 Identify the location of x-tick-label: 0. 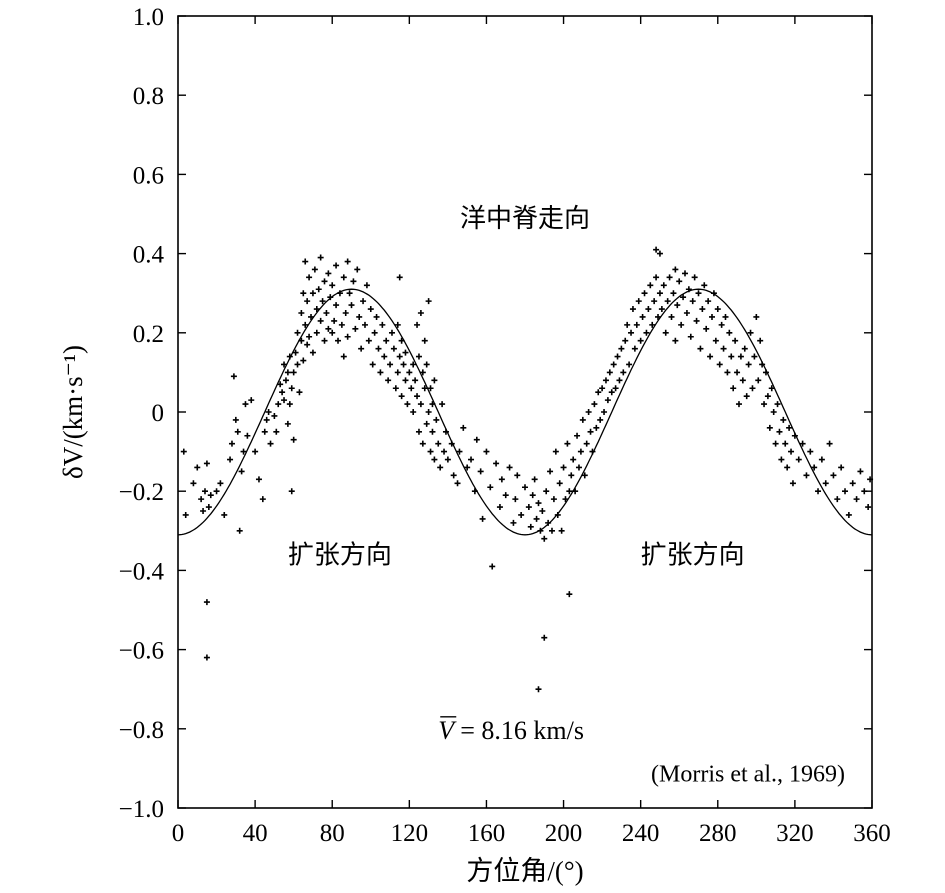
(178, 833).